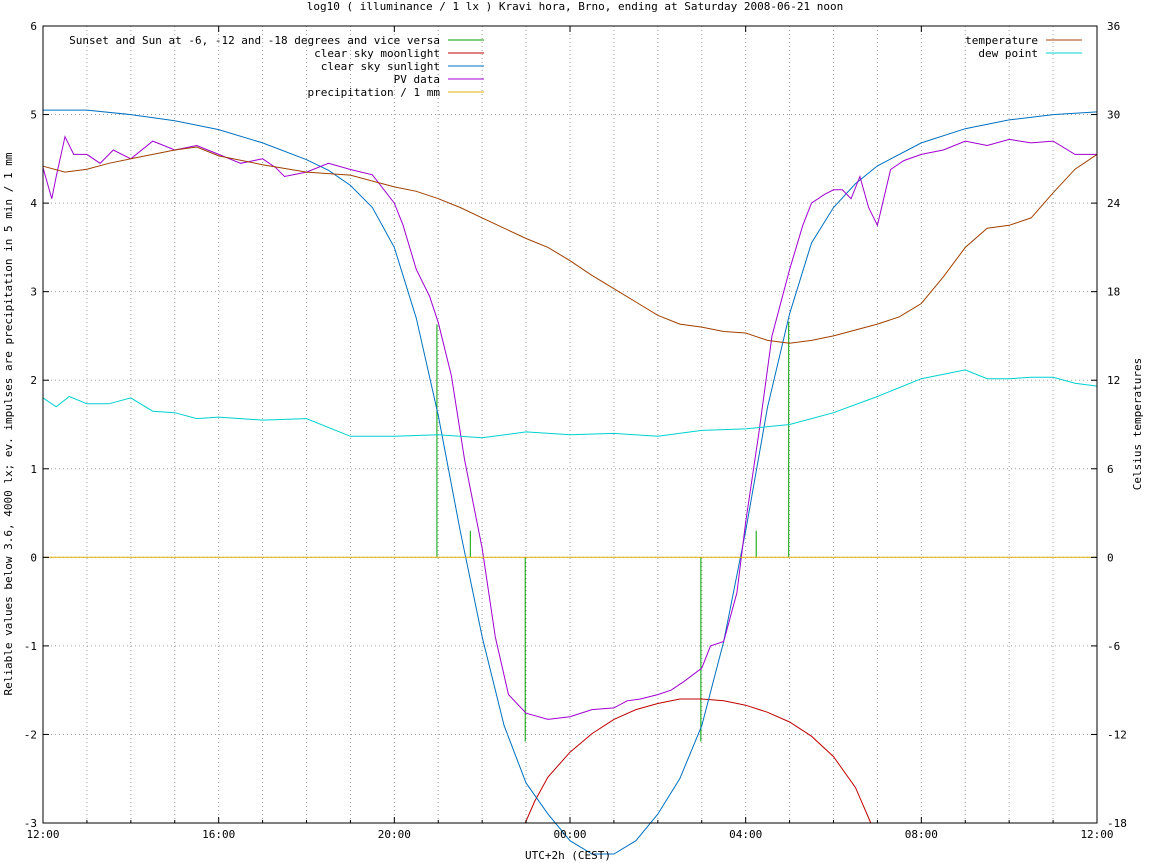 Image resolution: width=1151 pixels, height=863 pixels. Describe the element at coordinates (218, 834) in the screenshot. I see `x-tick-label: 16:00` at that location.